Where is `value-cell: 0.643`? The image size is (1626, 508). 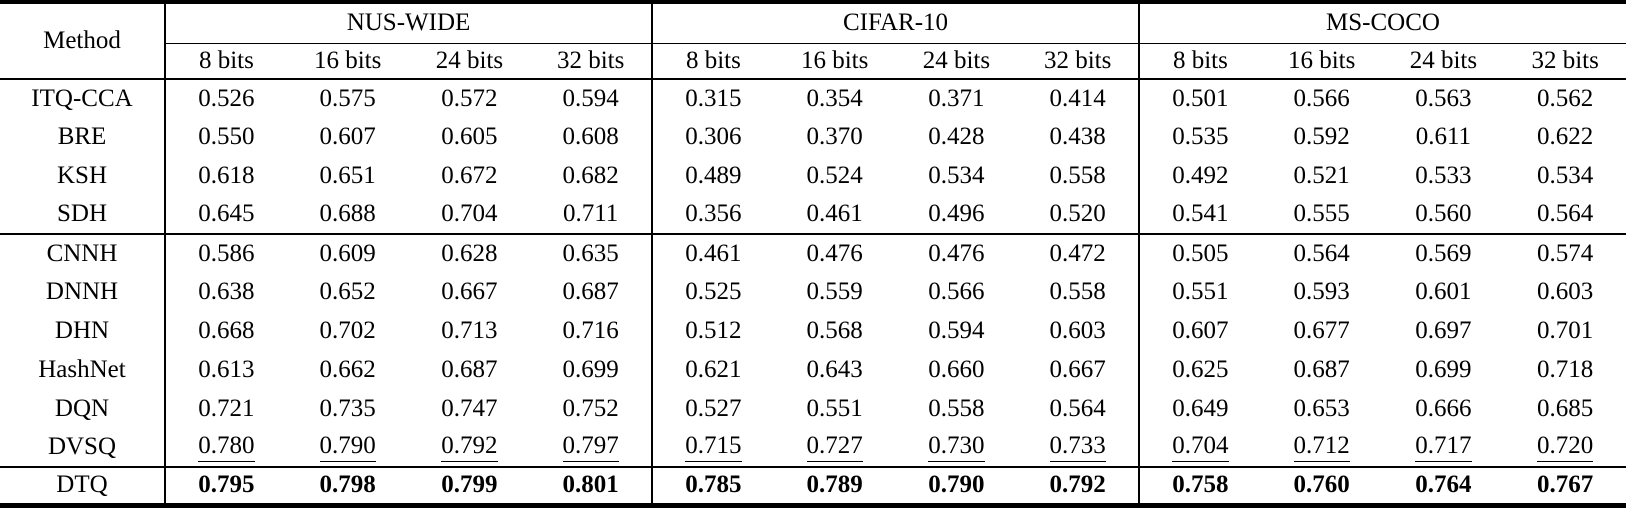
value-cell: 0.643 is located at coordinates (835, 369).